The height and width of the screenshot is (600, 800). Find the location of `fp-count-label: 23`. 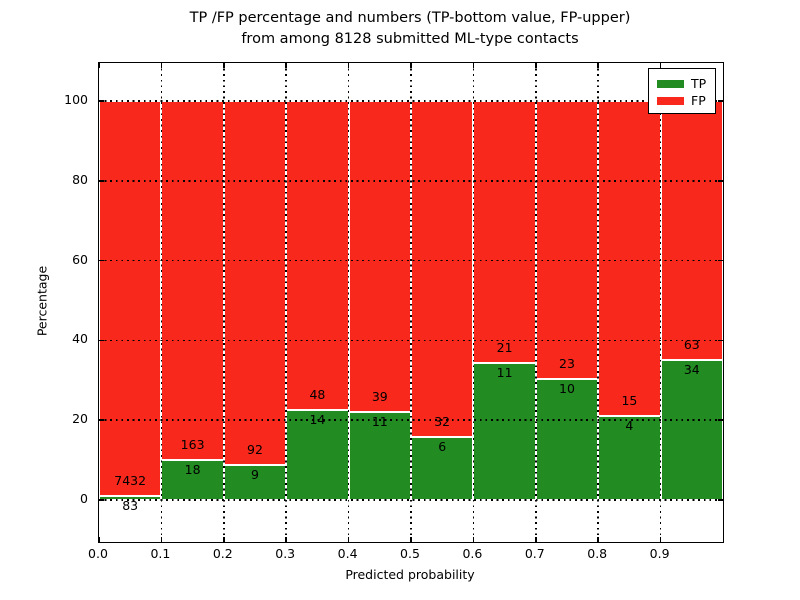

fp-count-label: 23 is located at coordinates (567, 364).